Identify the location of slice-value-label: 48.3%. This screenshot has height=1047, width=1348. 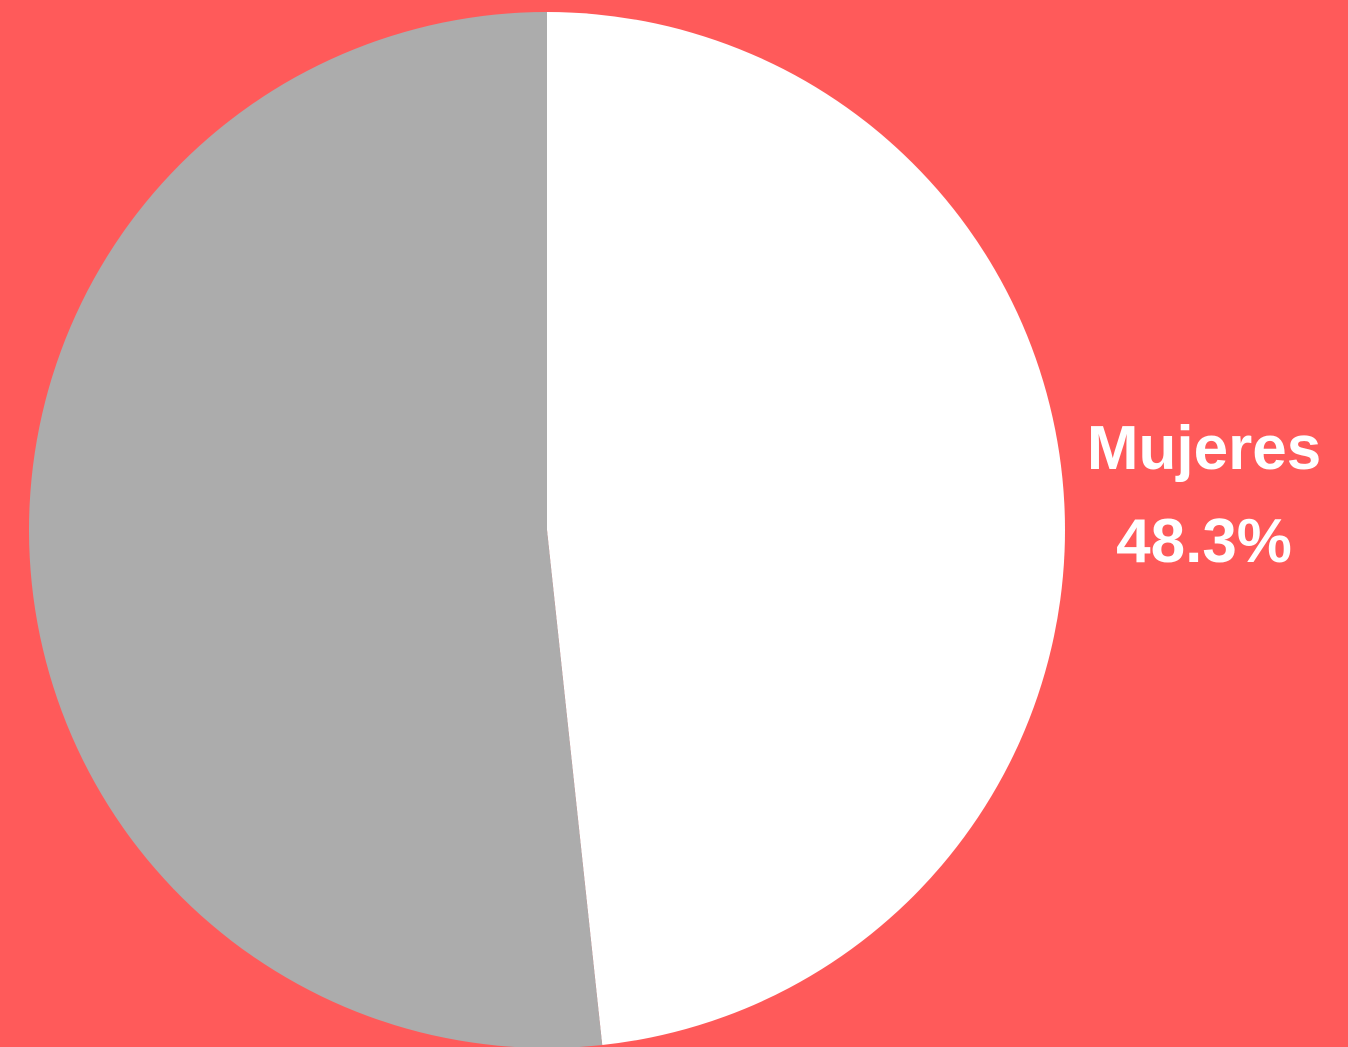
(1204, 541).